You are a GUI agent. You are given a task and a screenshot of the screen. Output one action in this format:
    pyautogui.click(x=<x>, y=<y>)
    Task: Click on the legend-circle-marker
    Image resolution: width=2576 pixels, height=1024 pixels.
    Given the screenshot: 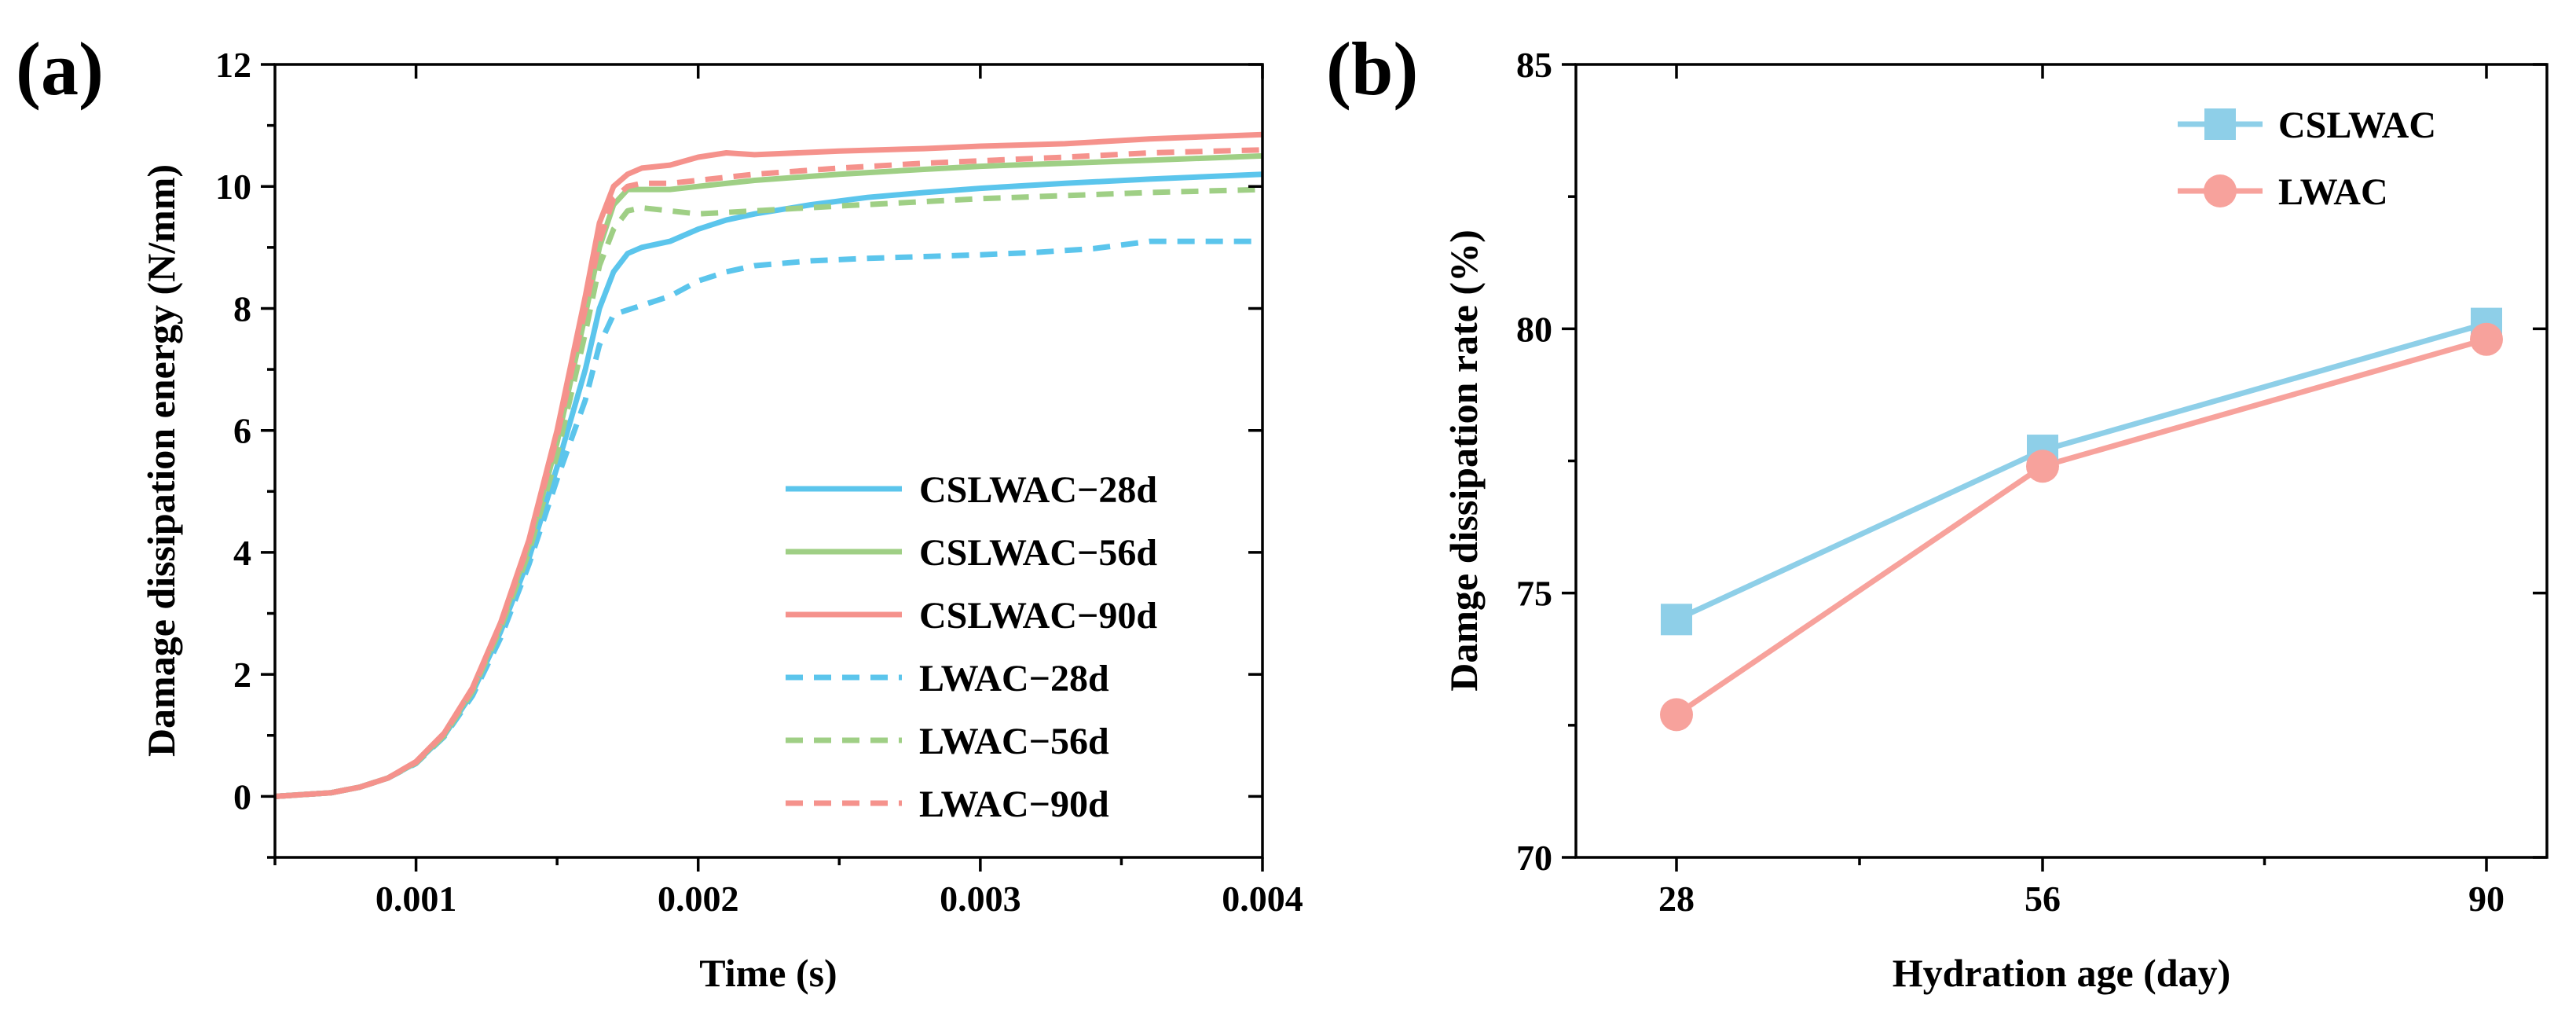 What is the action you would take?
    pyautogui.click(x=2220, y=190)
    